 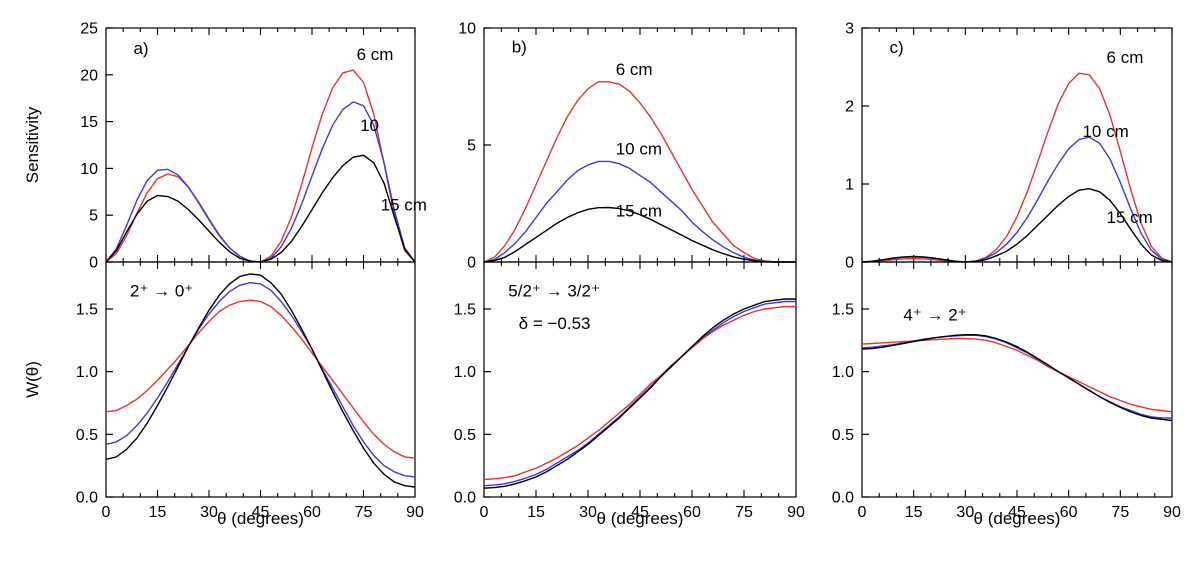 I want to click on panel-c-top-ytick-label: 2, so click(x=849, y=107).